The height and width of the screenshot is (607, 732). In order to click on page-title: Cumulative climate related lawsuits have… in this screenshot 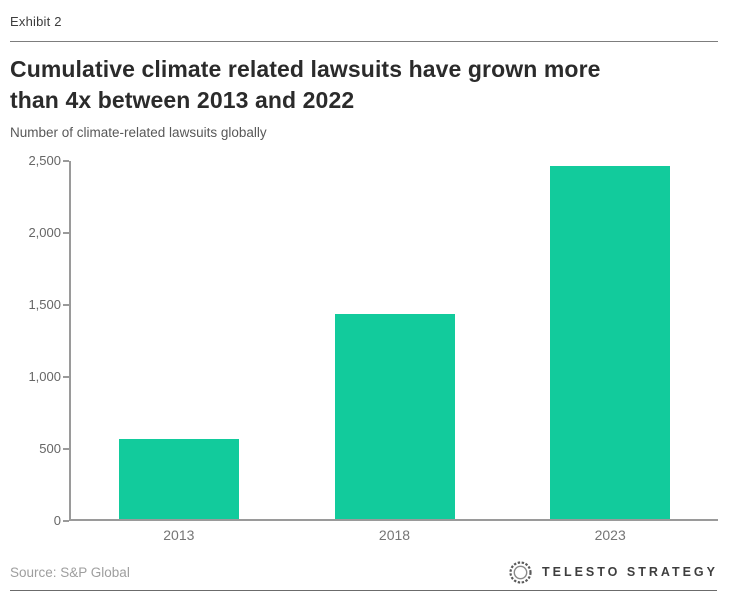, I will do `click(364, 85)`.